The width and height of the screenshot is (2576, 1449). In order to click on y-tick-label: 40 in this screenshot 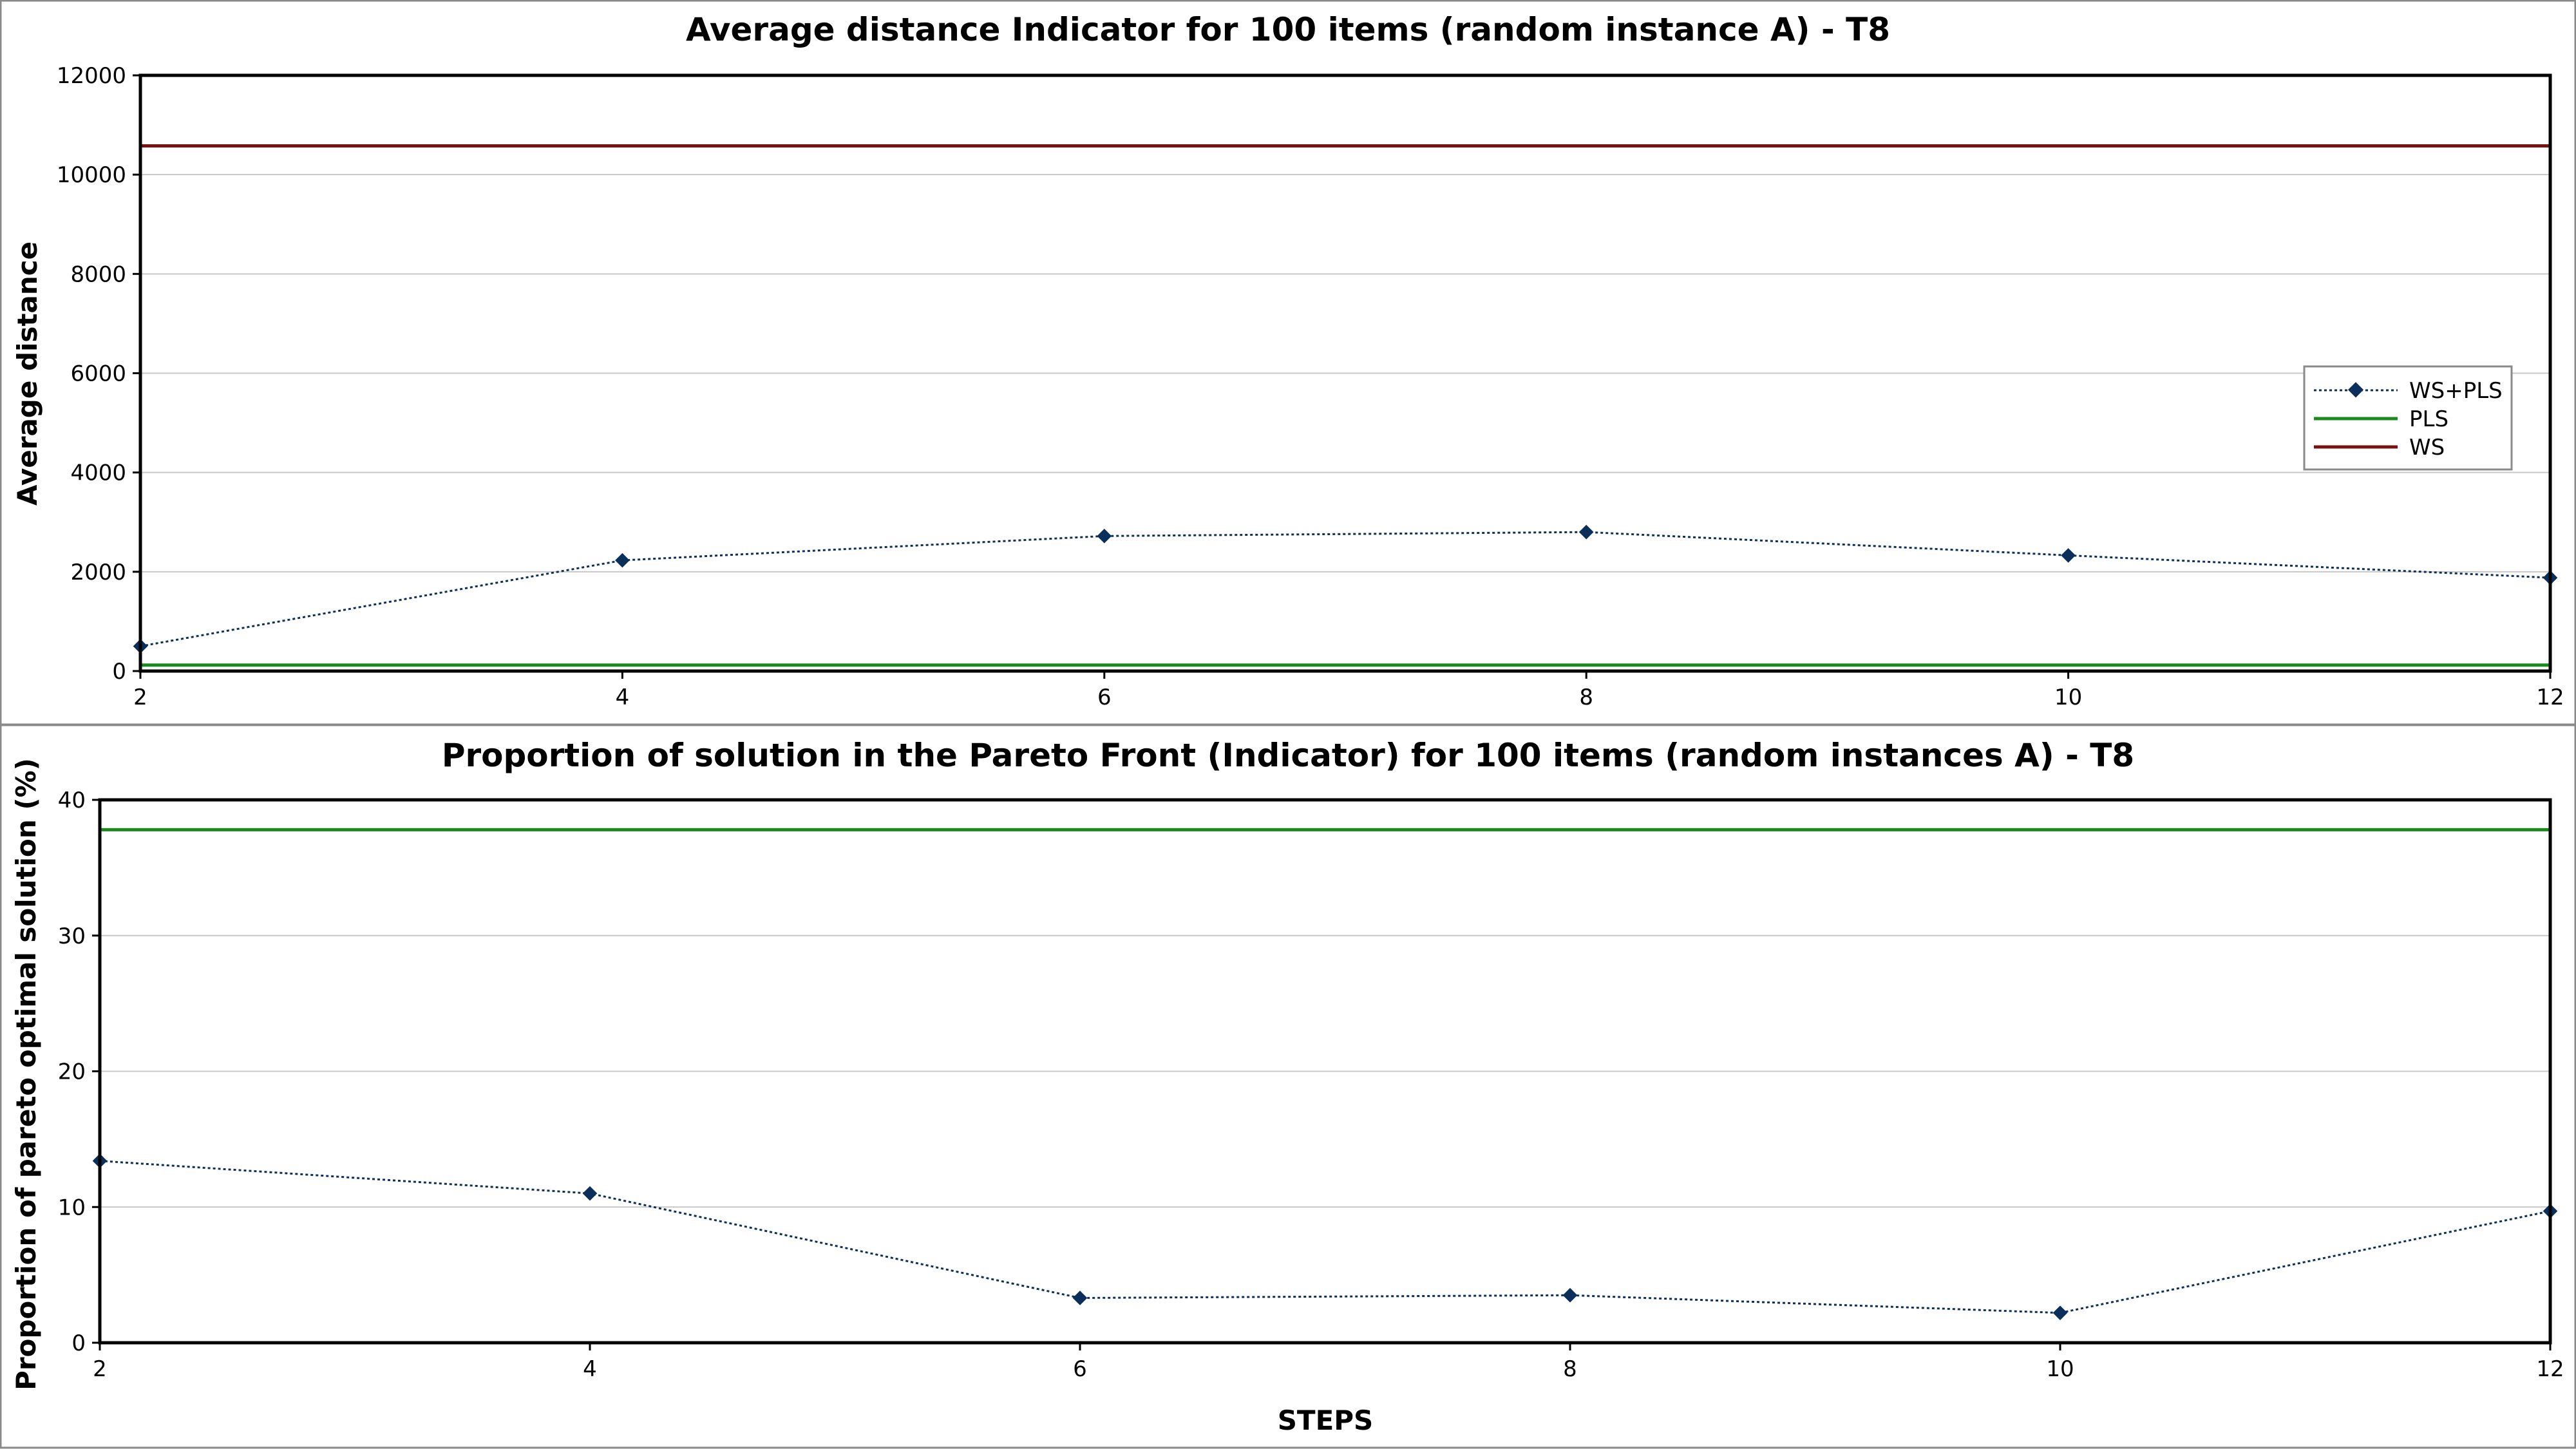, I will do `click(72, 801)`.